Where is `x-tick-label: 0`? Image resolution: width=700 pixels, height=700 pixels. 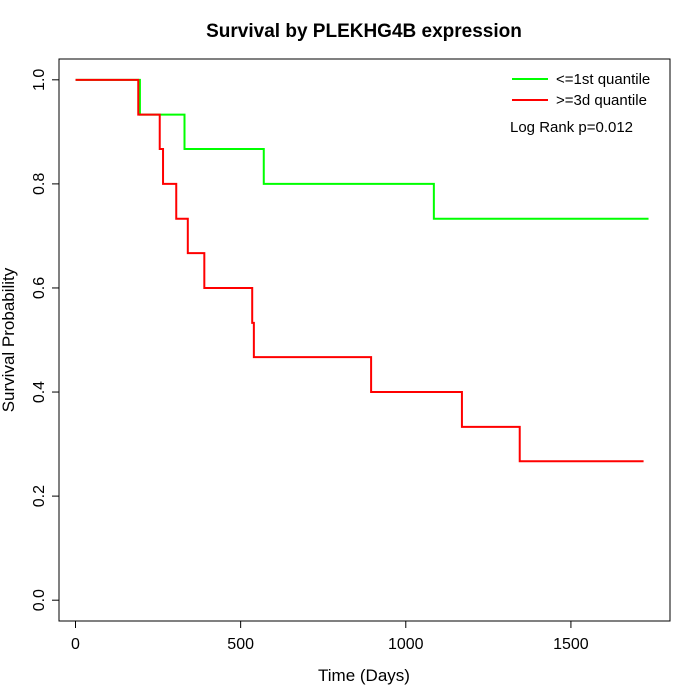
x-tick-label: 0 is located at coordinates (75, 644).